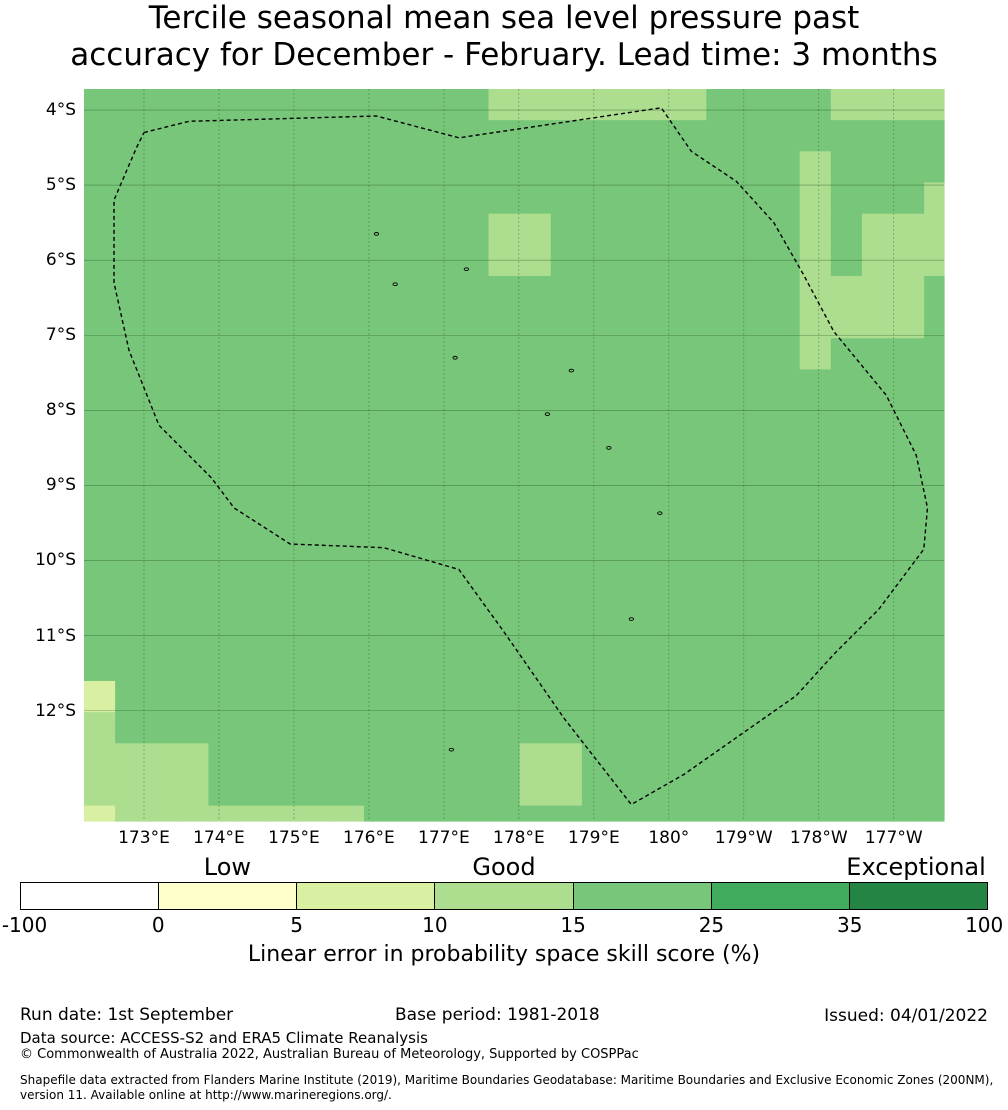 This screenshot has height=1110, width=1008. I want to click on colorbar-tick-label: 100, so click(984, 925).